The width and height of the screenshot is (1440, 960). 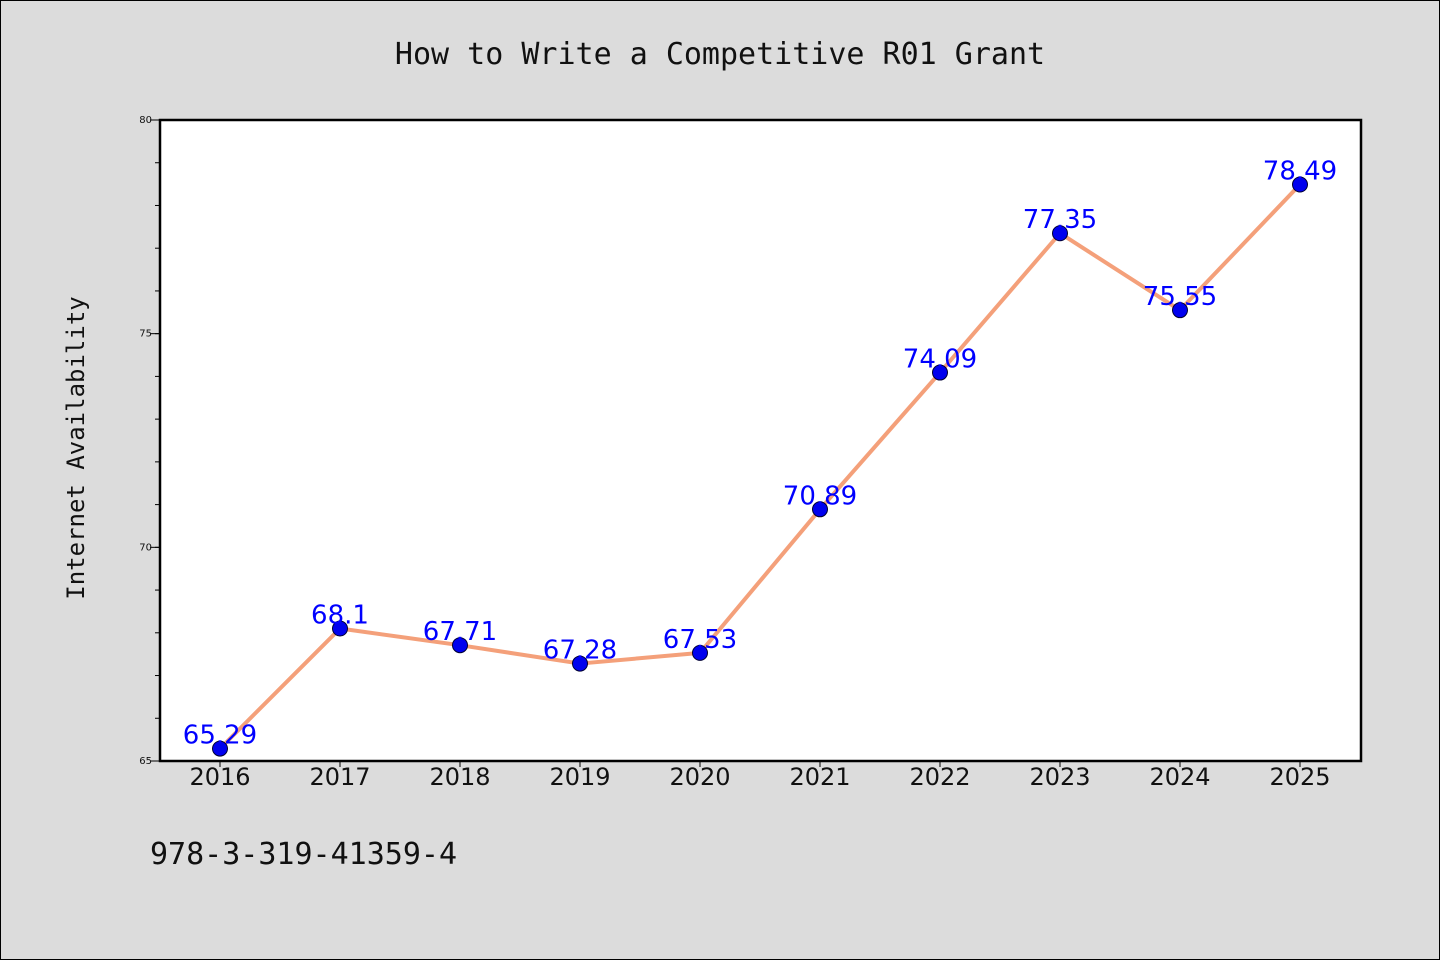 I want to click on x-tick-label: 2024, so click(x=1179, y=777).